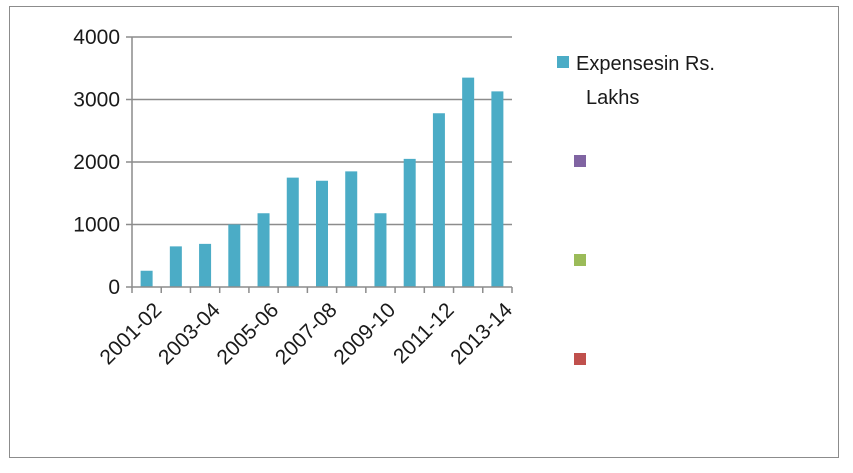  I want to click on x-tick-label: 2011-12, so click(424, 333).